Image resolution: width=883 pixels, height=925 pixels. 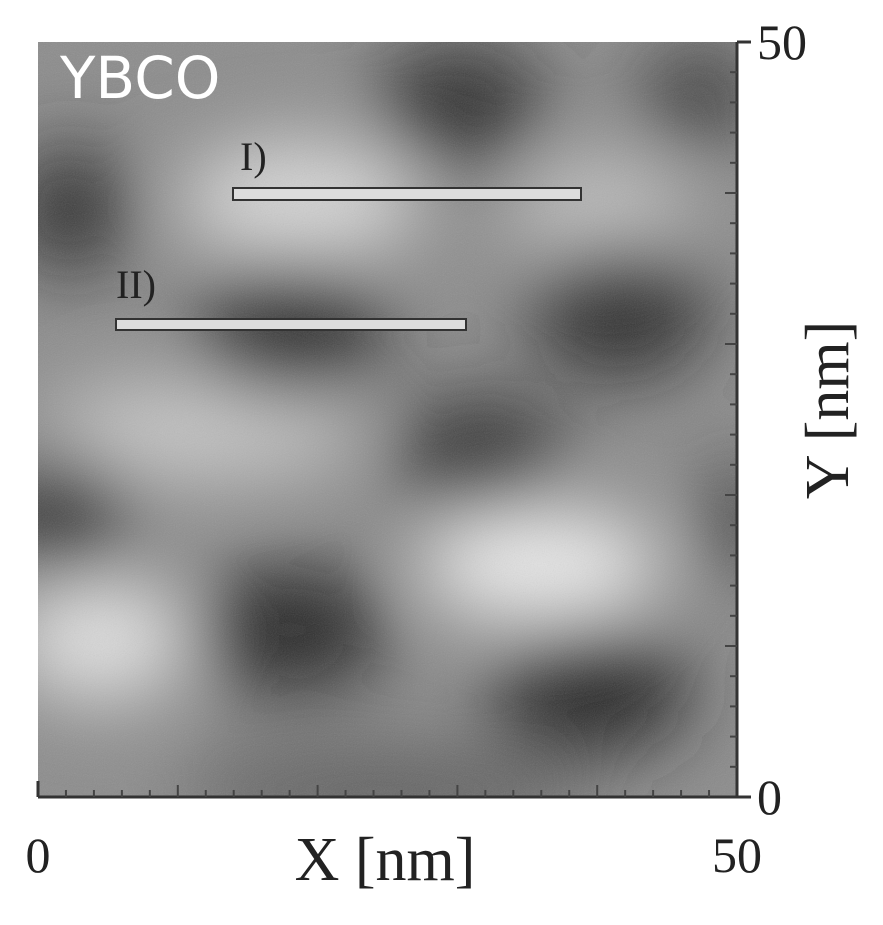 I want to click on annotation: I), so click(x=253, y=156).